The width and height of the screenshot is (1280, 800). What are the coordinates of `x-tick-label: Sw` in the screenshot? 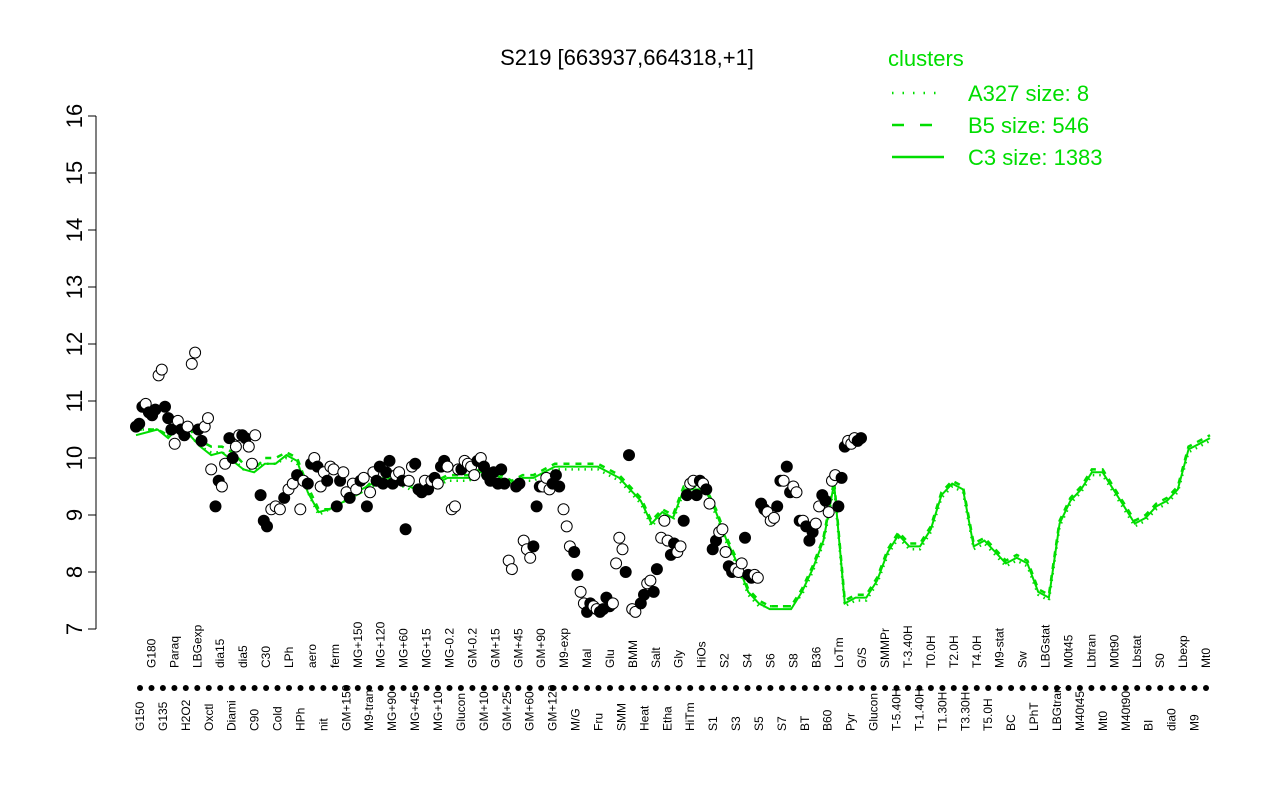 It's located at (1023, 659).